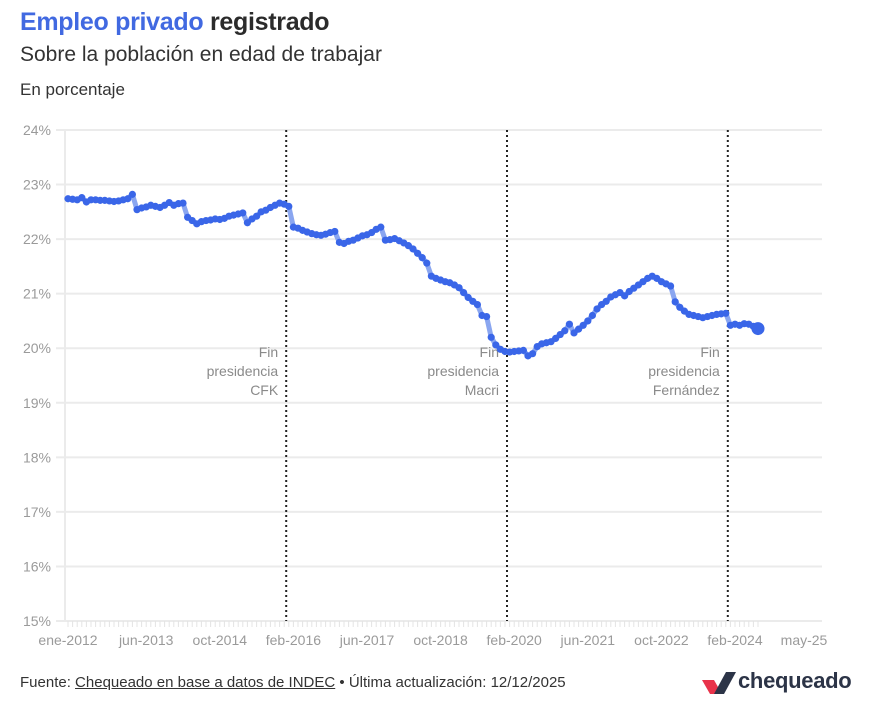 The width and height of the screenshot is (870, 710). Describe the element at coordinates (270, 22) in the screenshot. I see `title-rest: registrado` at that location.